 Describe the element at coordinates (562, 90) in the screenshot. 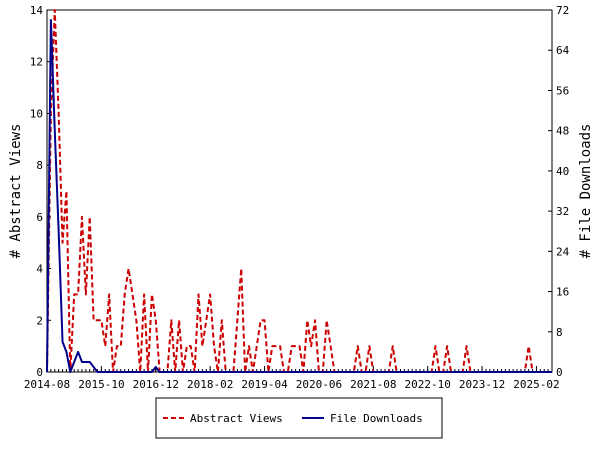

I see `right-axis-tick-label: 56` at that location.